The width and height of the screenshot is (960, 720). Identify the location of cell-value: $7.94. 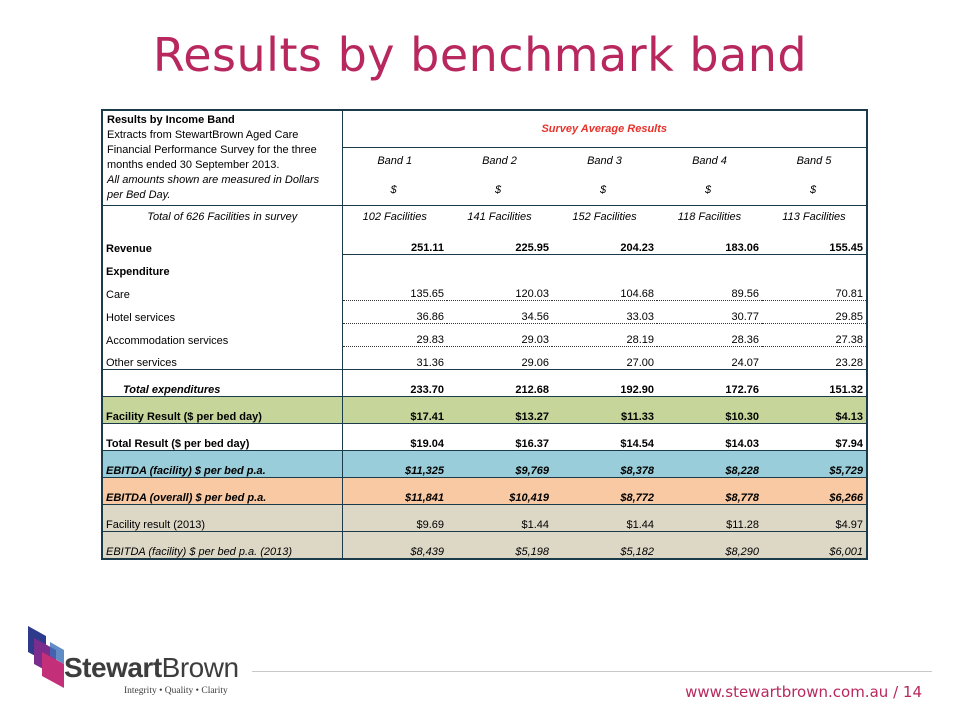
(815, 437).